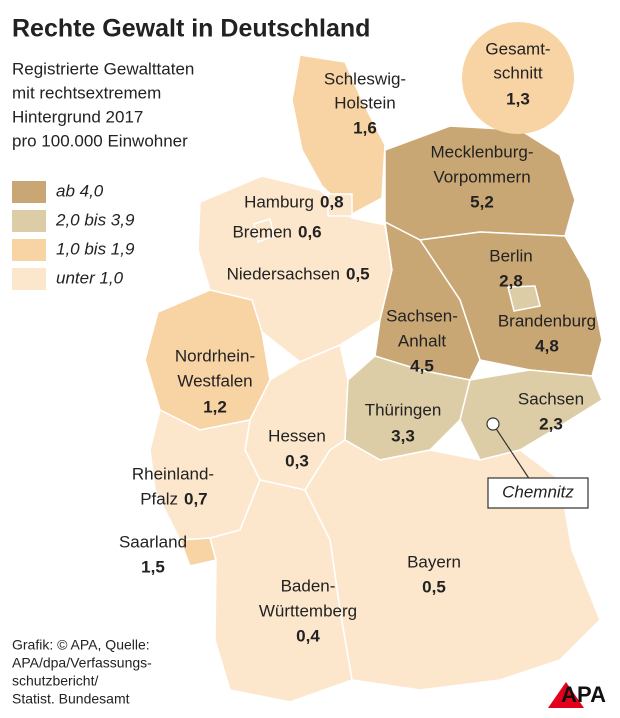 Image resolution: width=620 pixels, height=718 pixels. What do you see at coordinates (551, 398) in the screenshot?
I see `region-name: Sachsen` at bounding box center [551, 398].